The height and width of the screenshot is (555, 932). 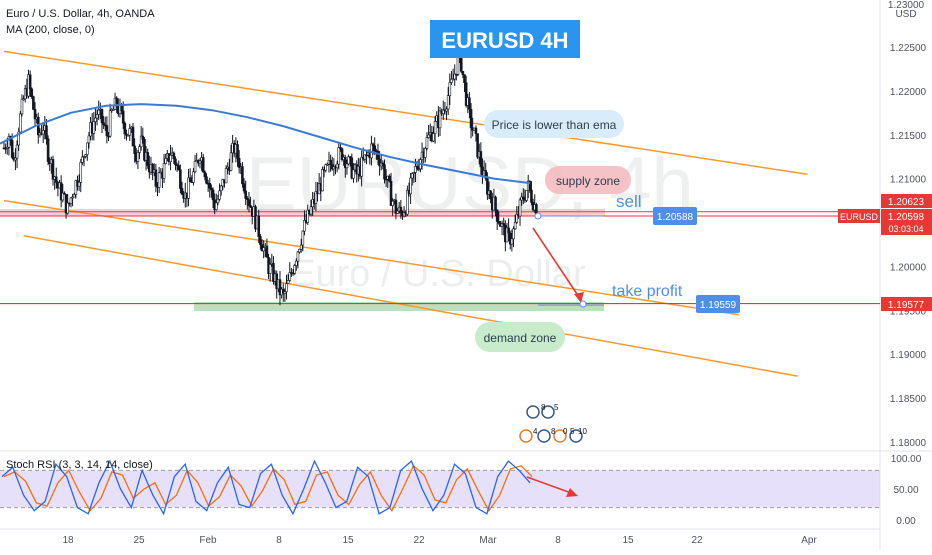 I want to click on price-tag-current, so click(x=906, y=222).